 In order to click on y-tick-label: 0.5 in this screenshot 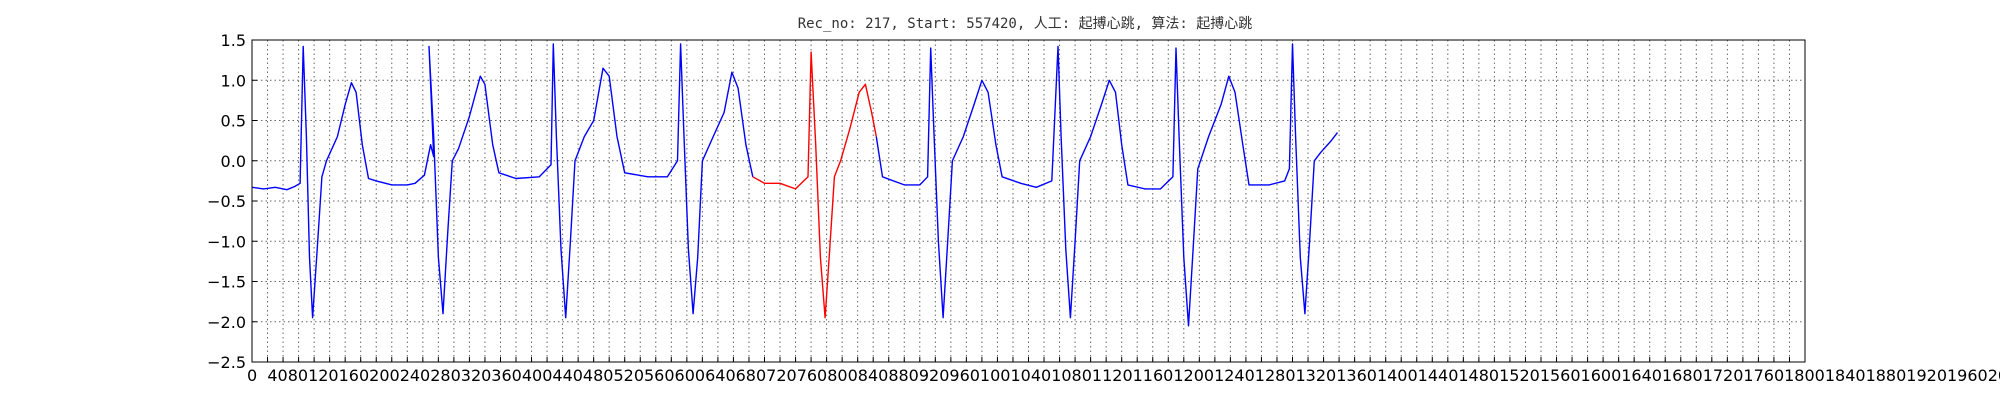, I will do `click(233, 121)`.